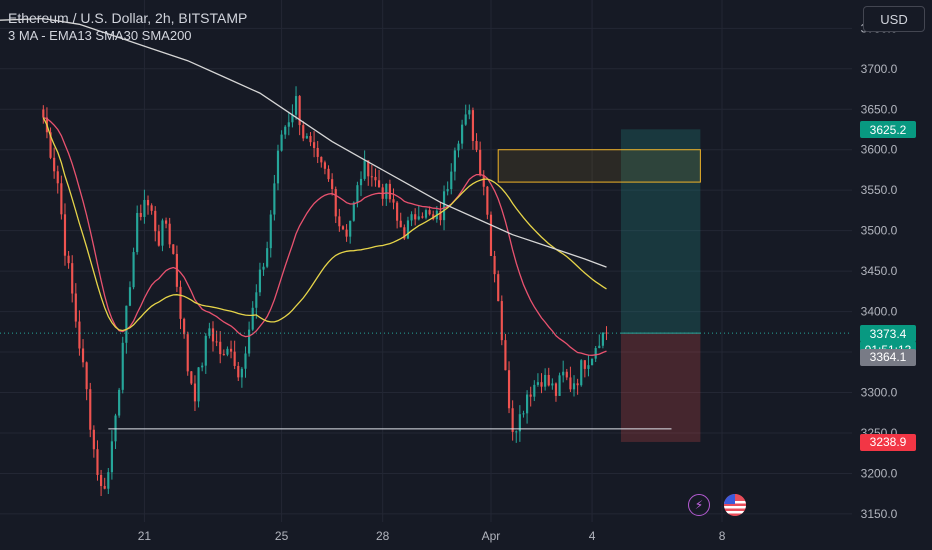 The height and width of the screenshot is (550, 932). I want to click on y-tick-label: 3550.0, so click(879, 190).